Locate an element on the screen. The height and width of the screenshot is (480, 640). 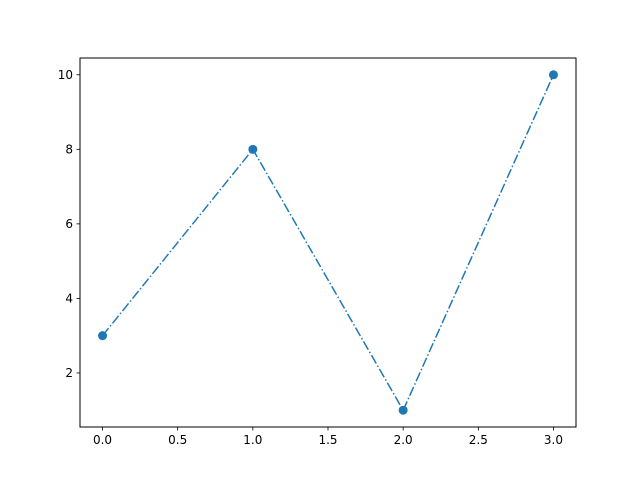
y-tick-label: 8 is located at coordinates (69, 149).